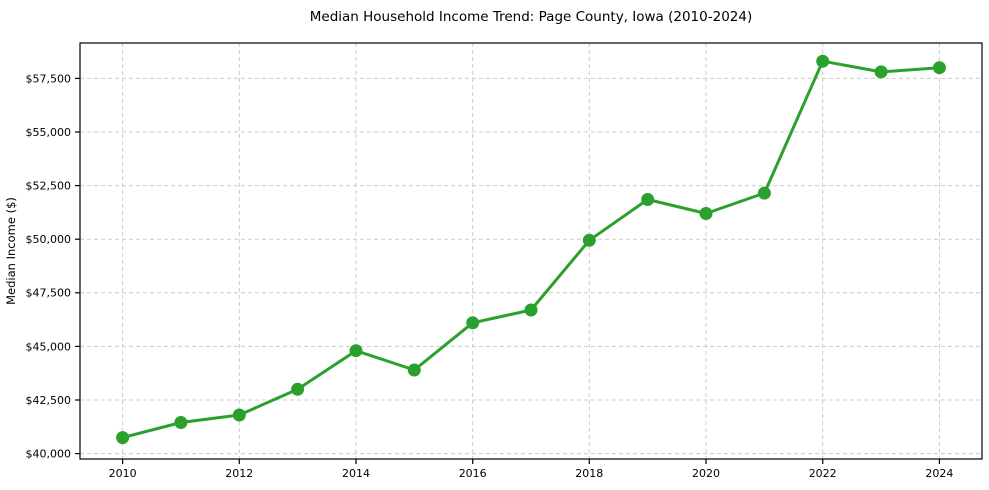  What do you see at coordinates (356, 473) in the screenshot?
I see `x-tick-label: 2014` at bounding box center [356, 473].